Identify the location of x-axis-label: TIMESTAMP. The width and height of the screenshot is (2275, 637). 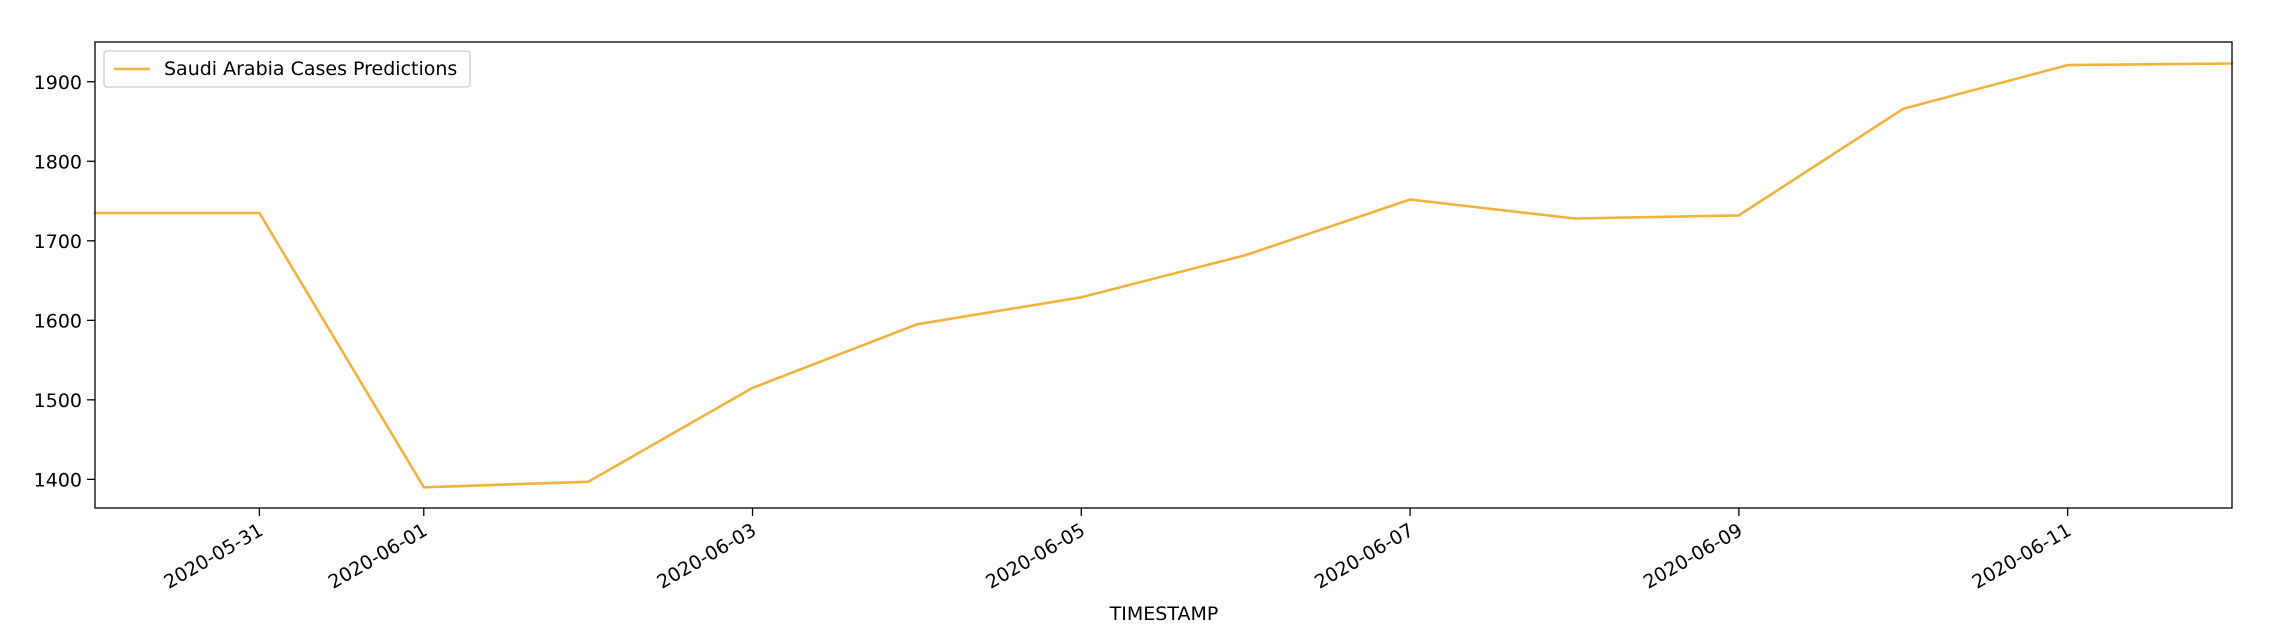
(1164, 614).